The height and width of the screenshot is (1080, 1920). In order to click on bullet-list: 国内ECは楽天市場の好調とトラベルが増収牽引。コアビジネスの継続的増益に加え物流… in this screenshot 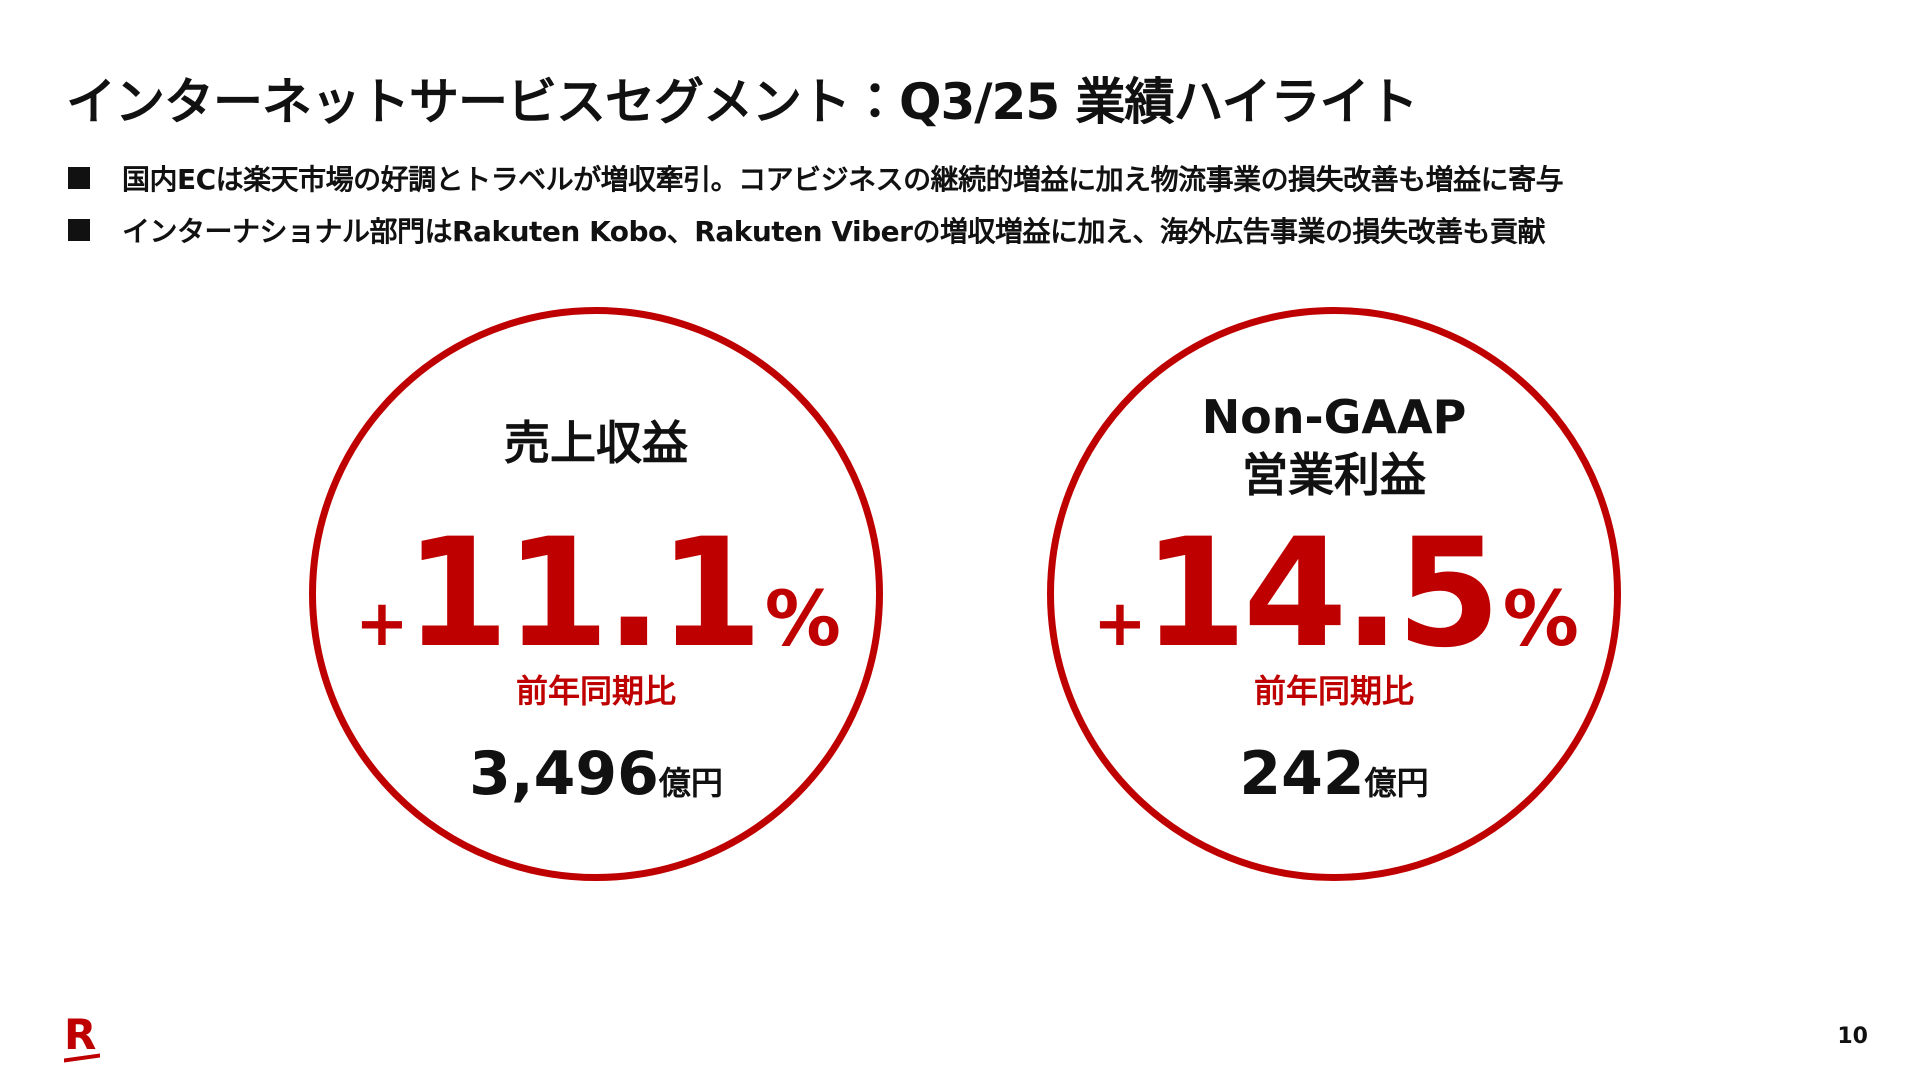, I will do `click(816, 204)`.